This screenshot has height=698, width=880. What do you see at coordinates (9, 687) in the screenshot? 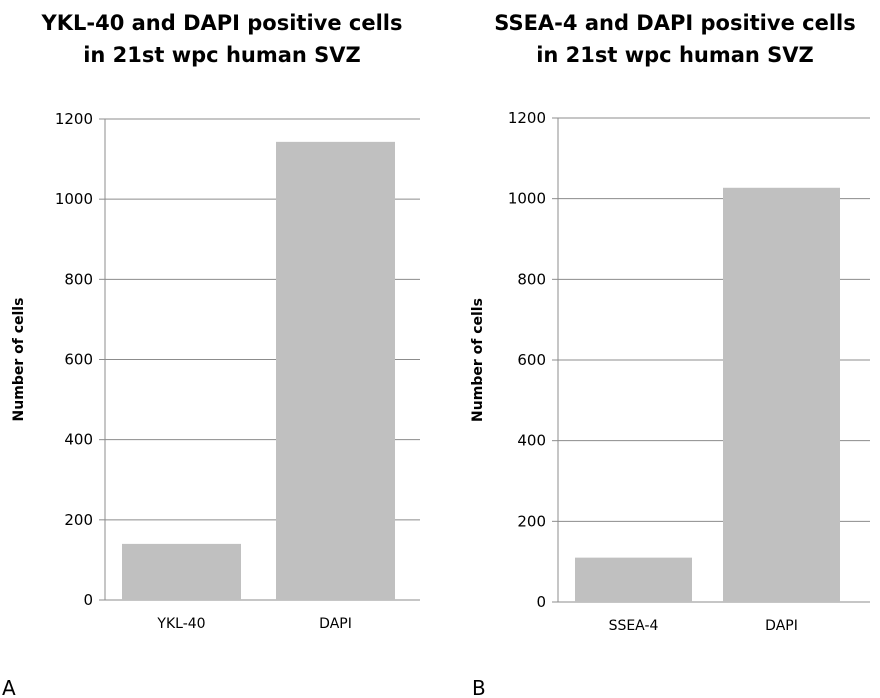
I see `panel-label: A` at bounding box center [9, 687].